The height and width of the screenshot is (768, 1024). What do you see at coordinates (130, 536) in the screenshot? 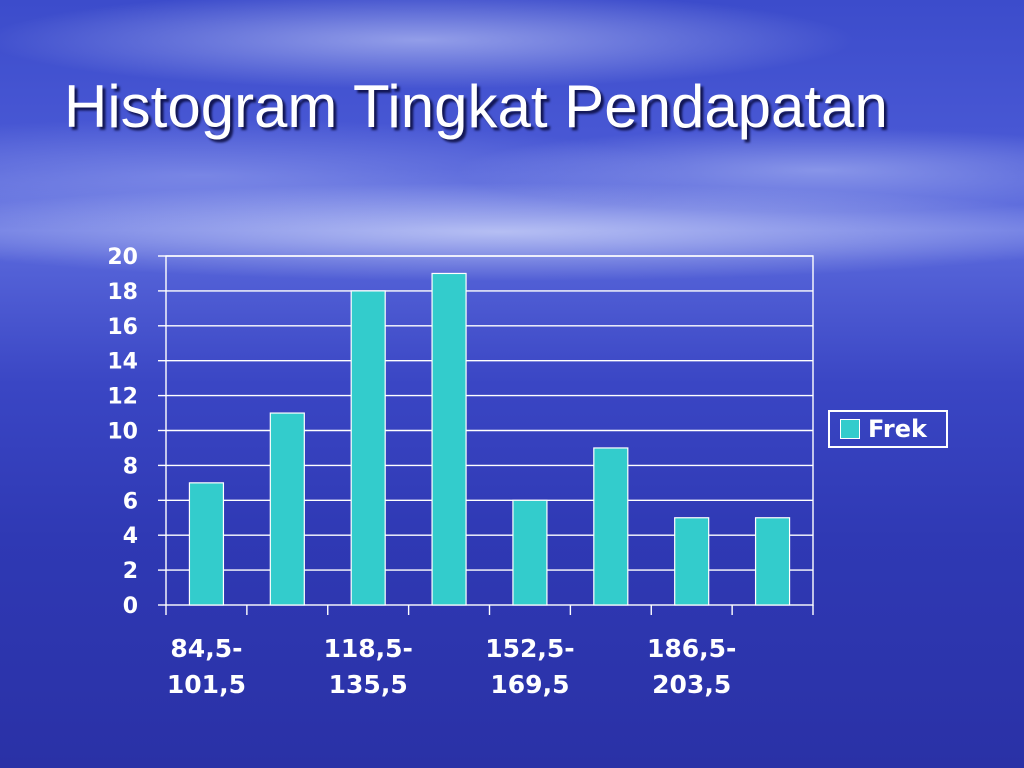
I see `y-tick-label: 4` at bounding box center [130, 536].